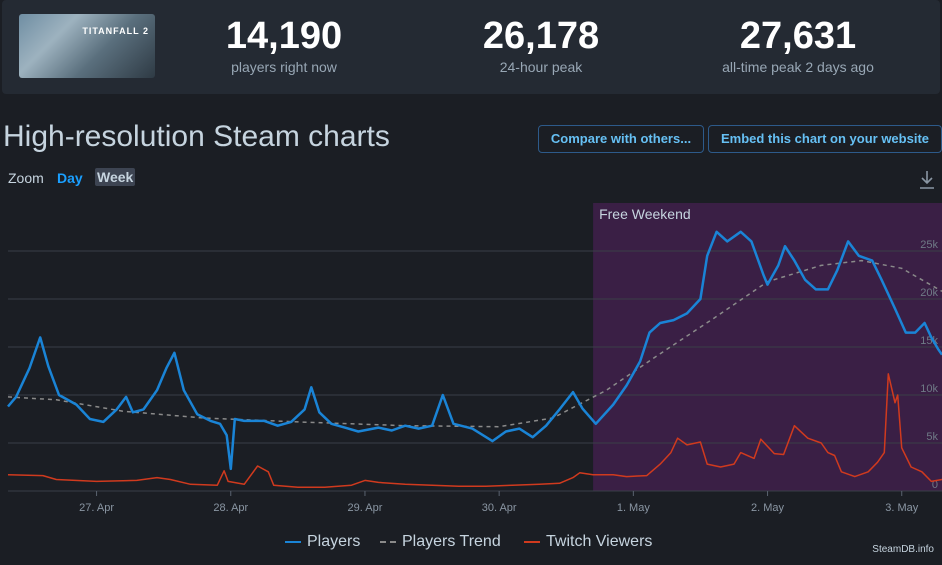 The width and height of the screenshot is (942, 565). What do you see at coordinates (929, 245) in the screenshot?
I see `y-tick-label: 25k` at bounding box center [929, 245].